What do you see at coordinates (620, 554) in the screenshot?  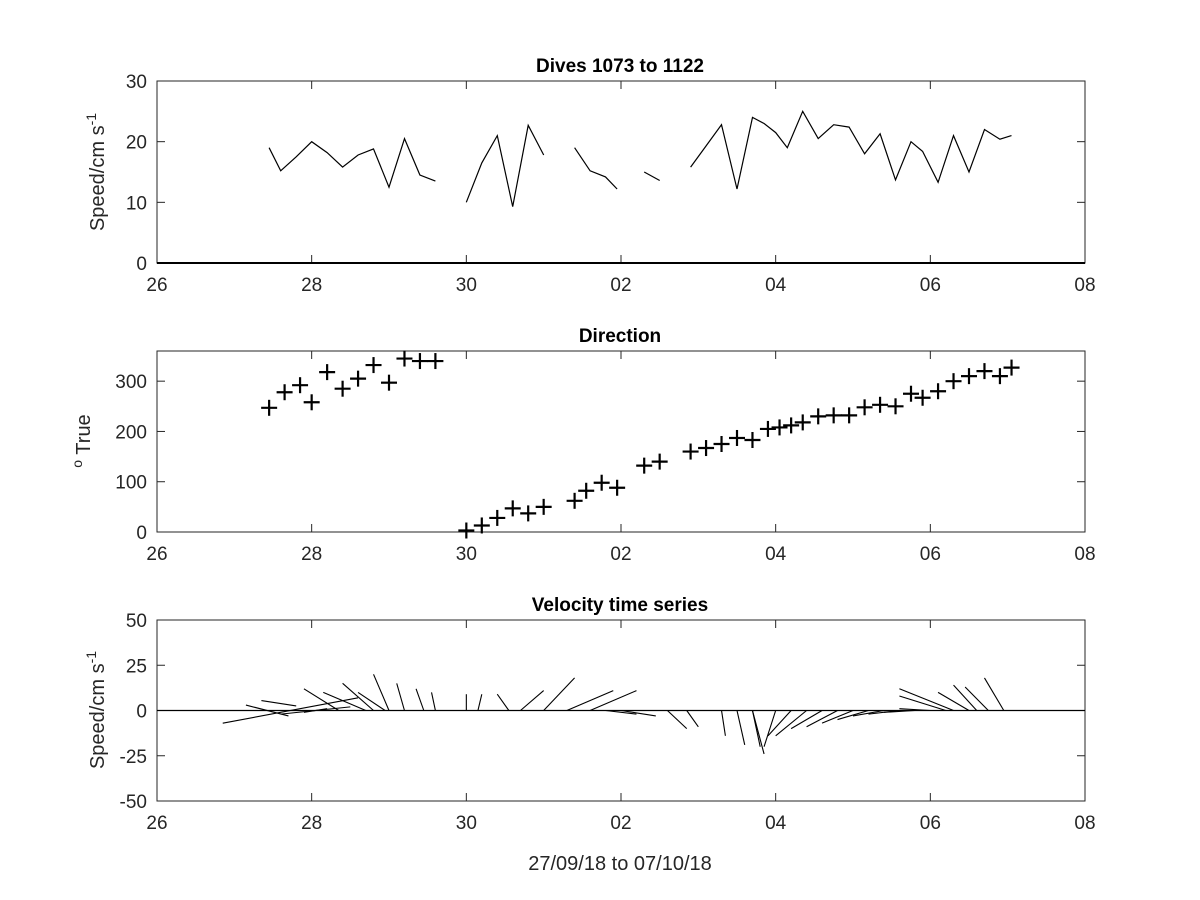 I see `direction-x-tick-label: 02` at bounding box center [620, 554].